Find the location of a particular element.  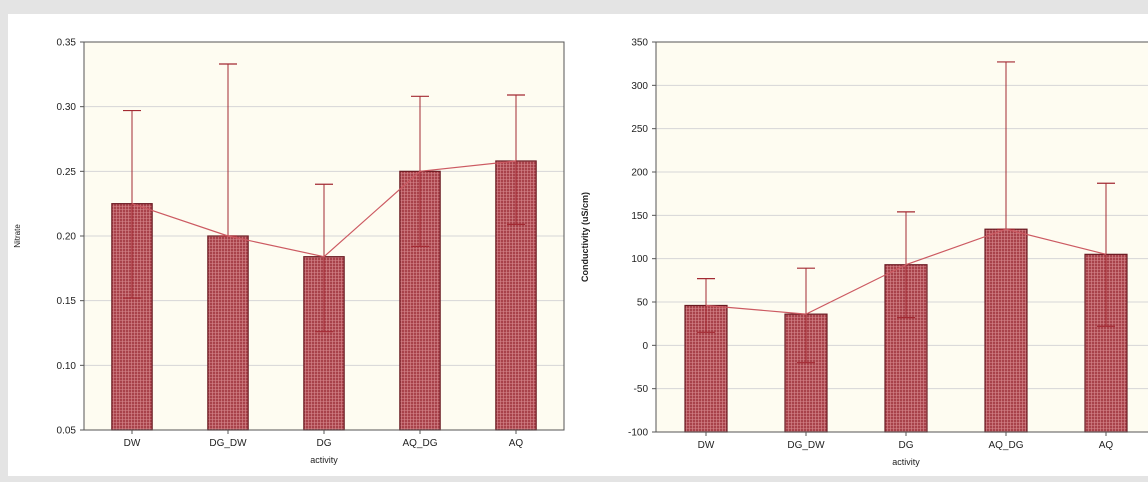

nitrate-y-tick-labels: 0.35 0.30 0.25 0.20 0.15 0.10 0.05 is located at coordinates (67, 237).